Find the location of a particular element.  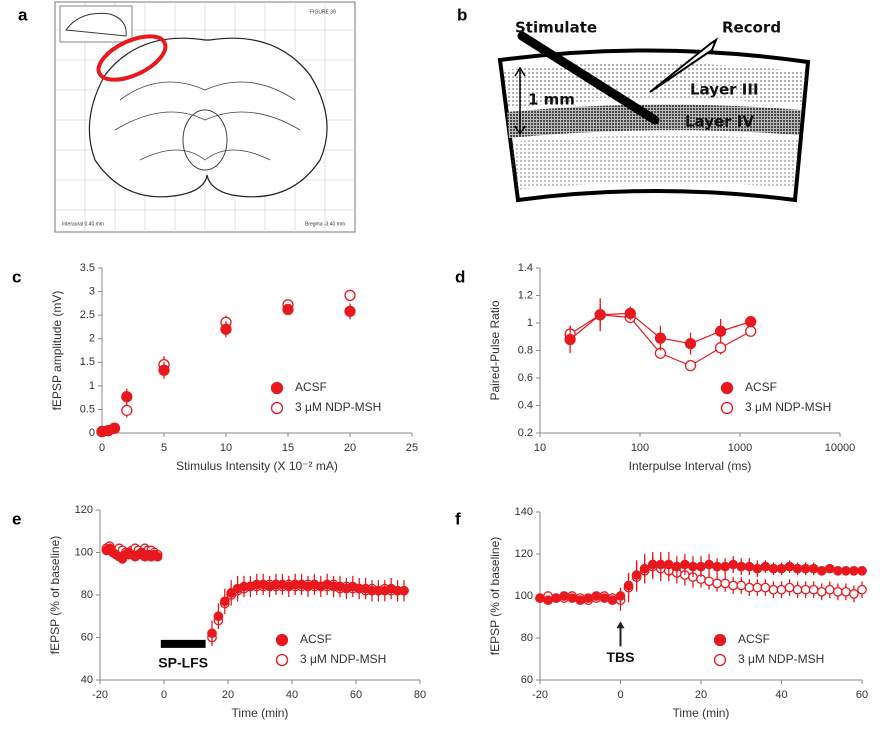

y-axis-label: fEPSP (% of baseline) is located at coordinates (495, 596).